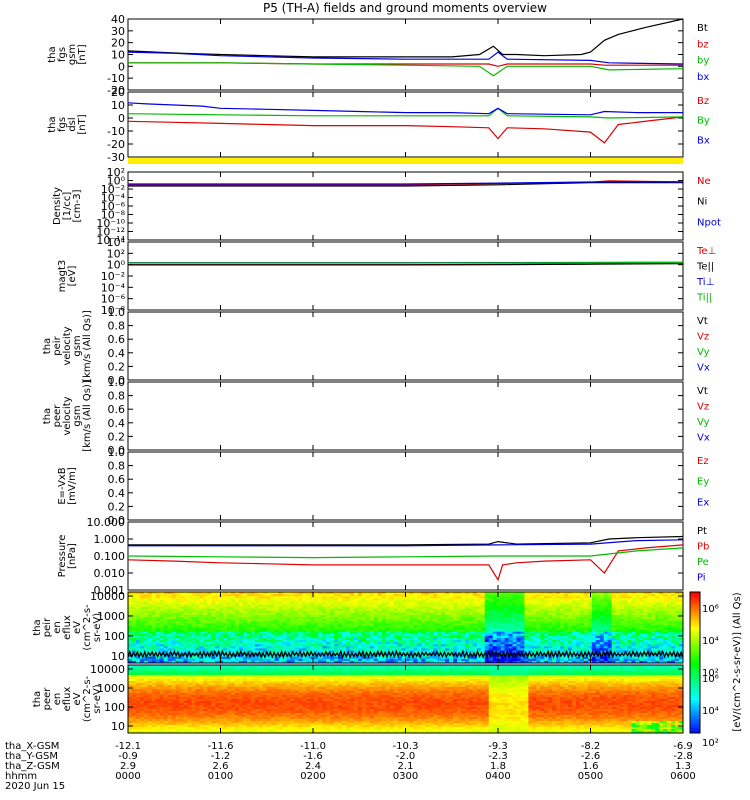 This screenshot has height=800, width=750. I want to click on y-tick-label: 0.4, so click(117, 423).